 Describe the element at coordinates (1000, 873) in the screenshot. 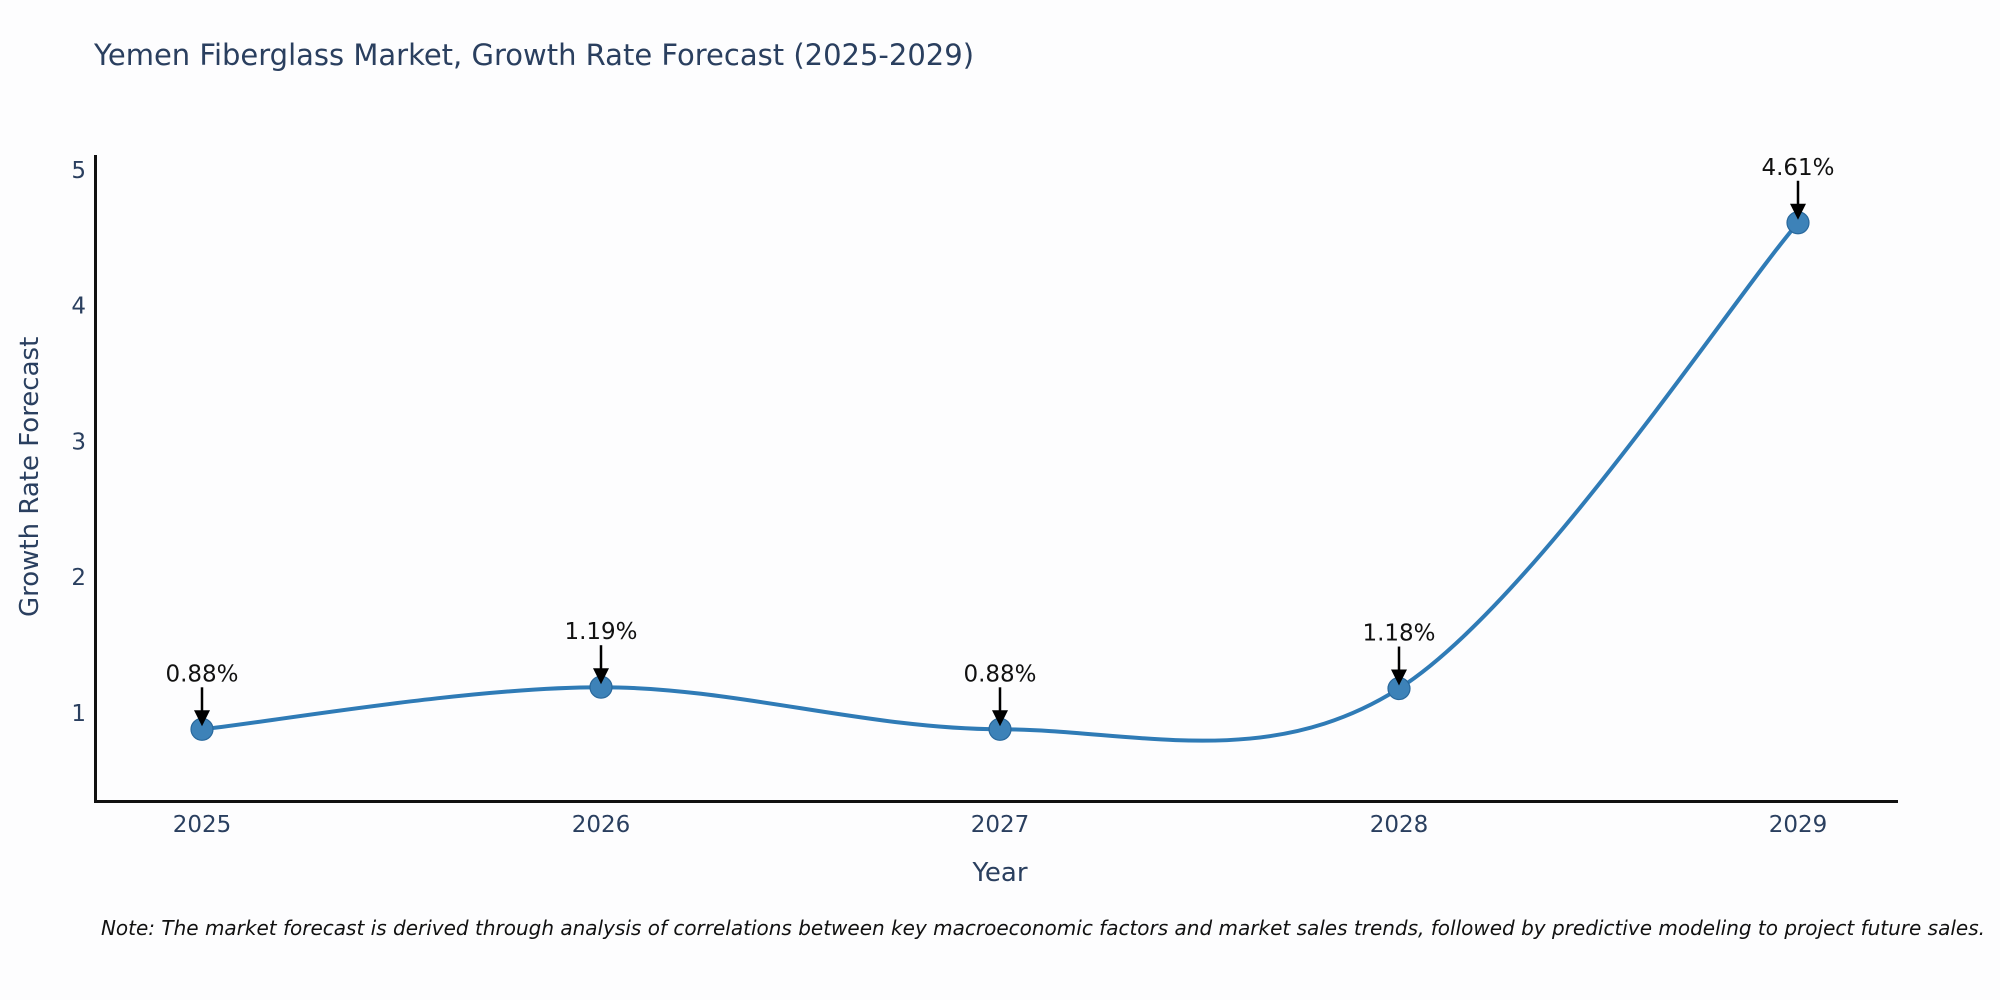

I see `x-axis-title: Year` at that location.